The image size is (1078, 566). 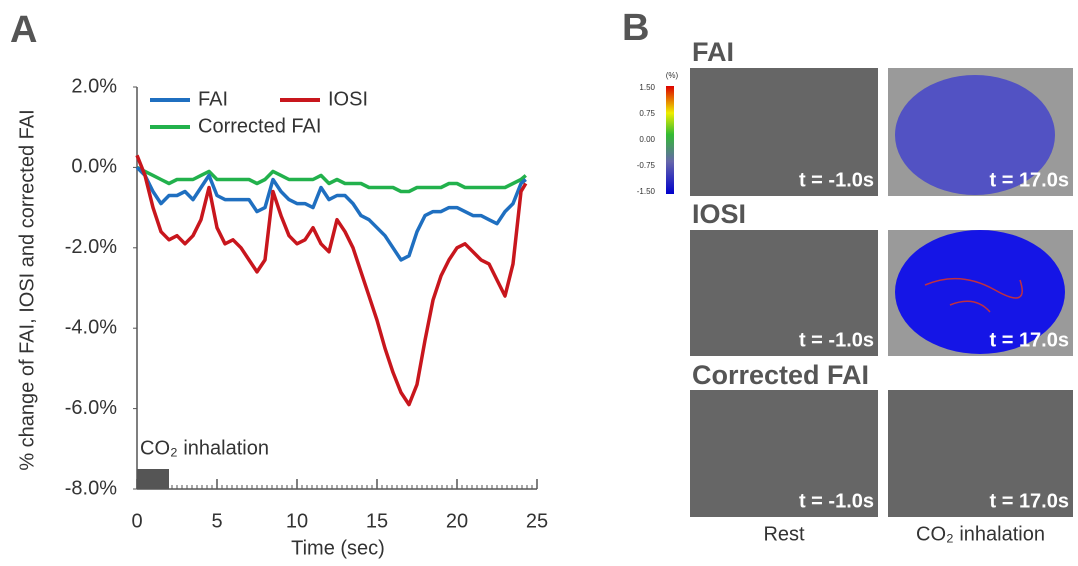 What do you see at coordinates (91, 327) in the screenshot?
I see `y-tick-label: -4.0%` at bounding box center [91, 327].